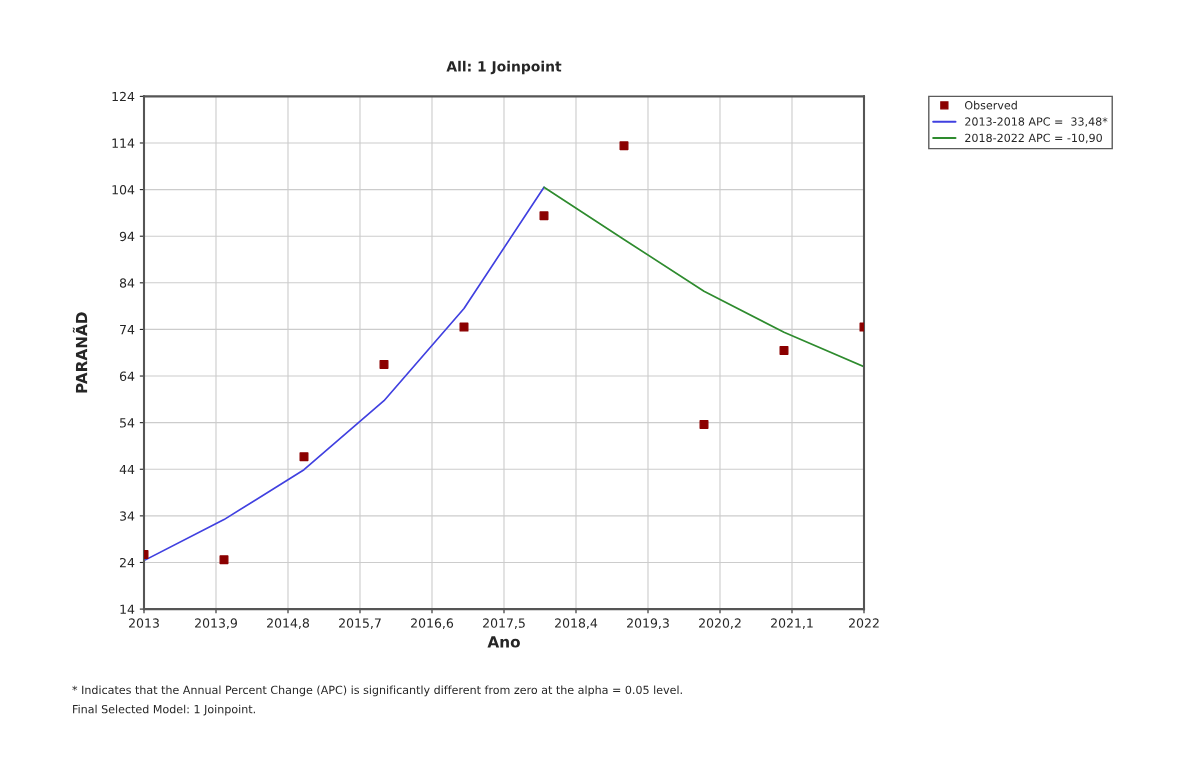 The height and width of the screenshot is (771, 1200). What do you see at coordinates (127, 562) in the screenshot?
I see `y-tick-label: 24` at bounding box center [127, 562].